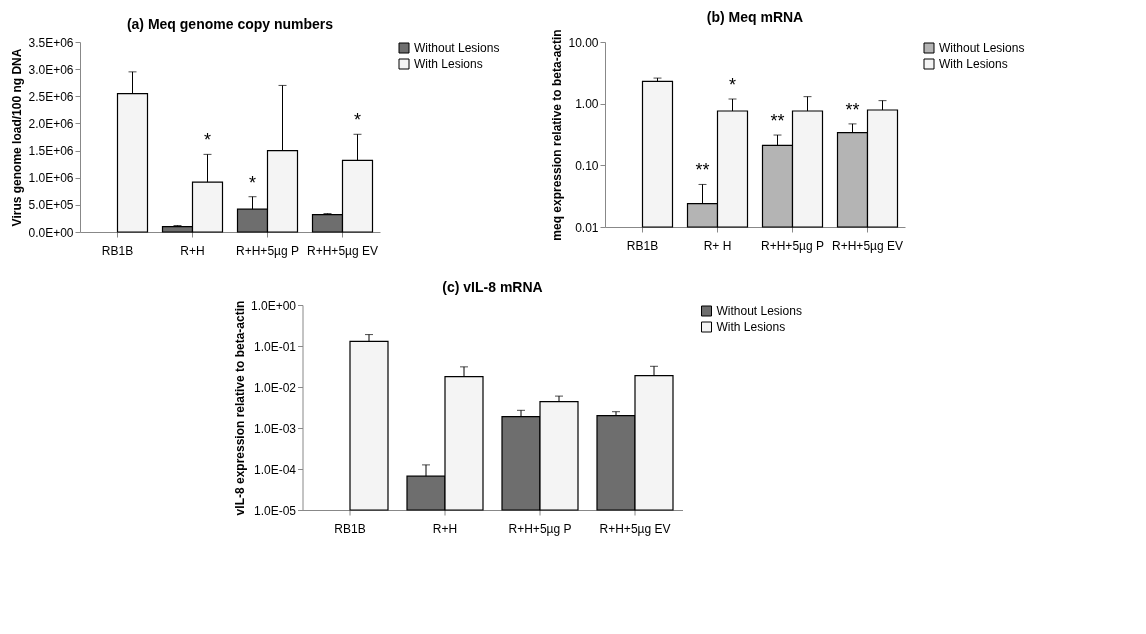 Image resolution: width=1146 pixels, height=634 pixels. I want to click on chart-title: (a) Meq genome copy numbers, so click(230, 24).